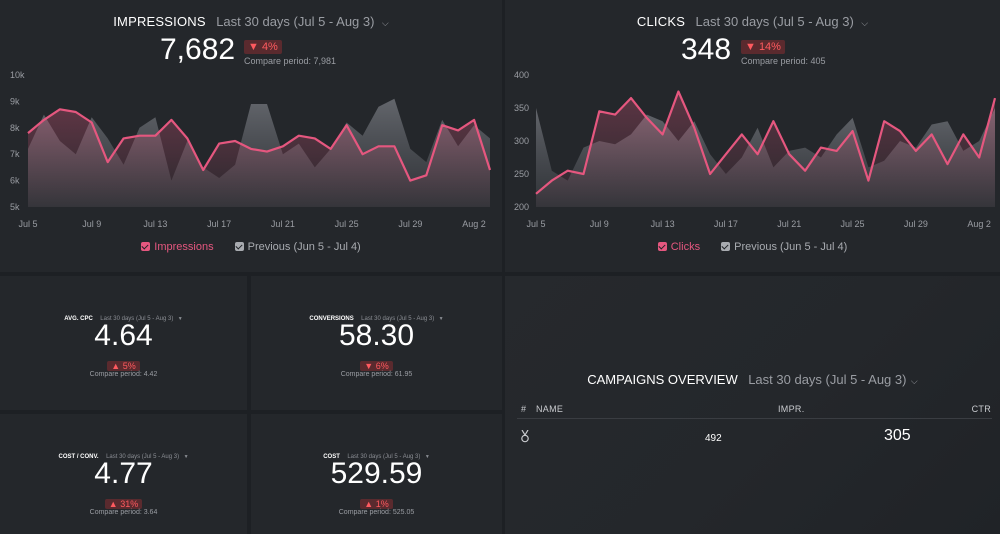 The height and width of the screenshot is (534, 1000). What do you see at coordinates (295, 21) in the screenshot?
I see `impressions-range-dropdown: Last 30 days (Jul 5 - Aug 3)` at bounding box center [295, 21].